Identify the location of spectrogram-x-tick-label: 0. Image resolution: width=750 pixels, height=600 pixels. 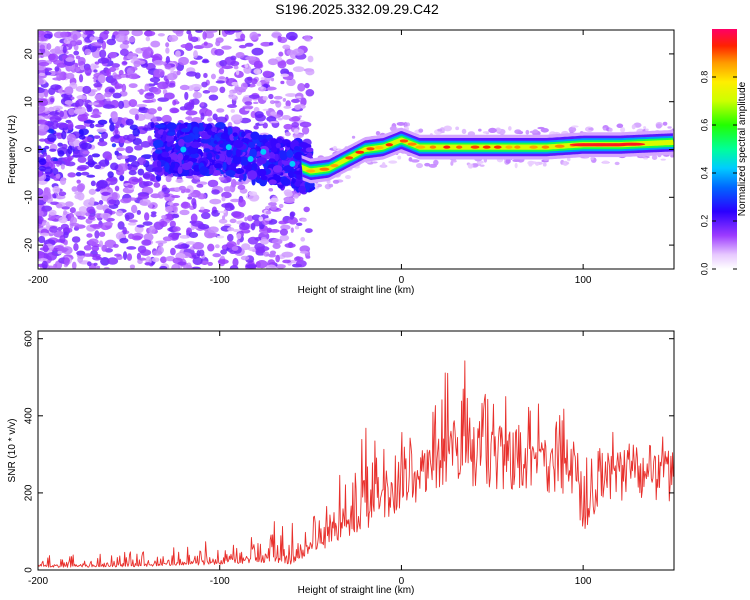
(402, 280).